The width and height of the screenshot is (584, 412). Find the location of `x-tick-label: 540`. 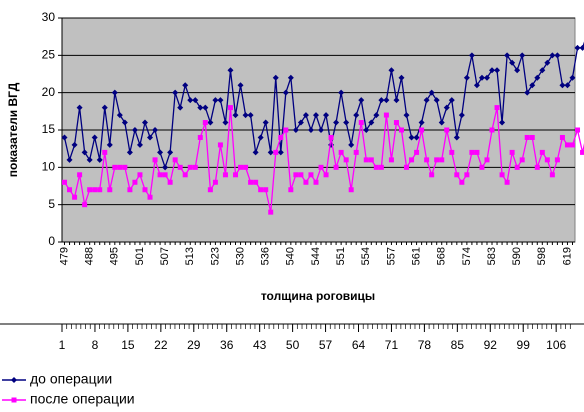

x-tick-label: 540 is located at coordinates (291, 256).